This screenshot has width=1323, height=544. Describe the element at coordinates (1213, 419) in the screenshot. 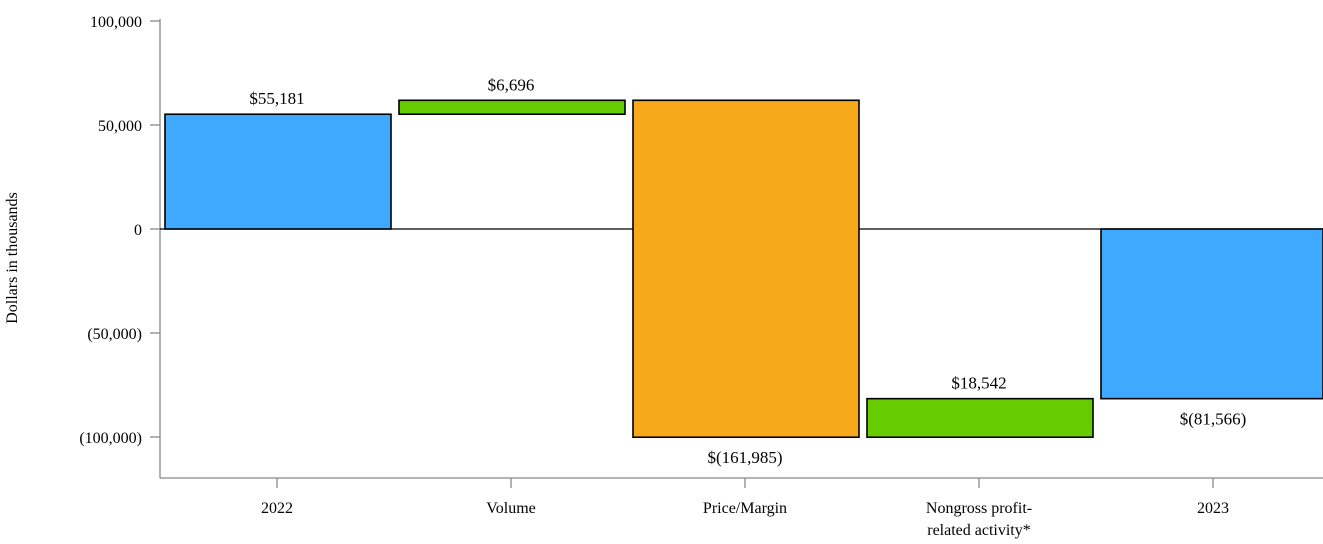

I see `data-label: $(81,566)` at that location.